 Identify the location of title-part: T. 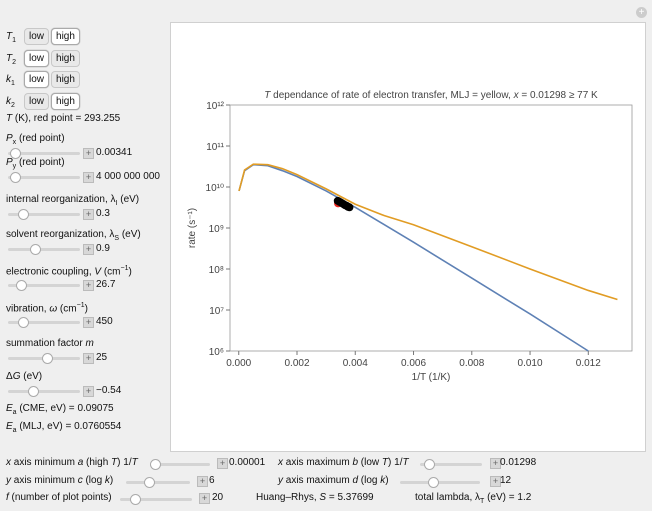
(267, 95).